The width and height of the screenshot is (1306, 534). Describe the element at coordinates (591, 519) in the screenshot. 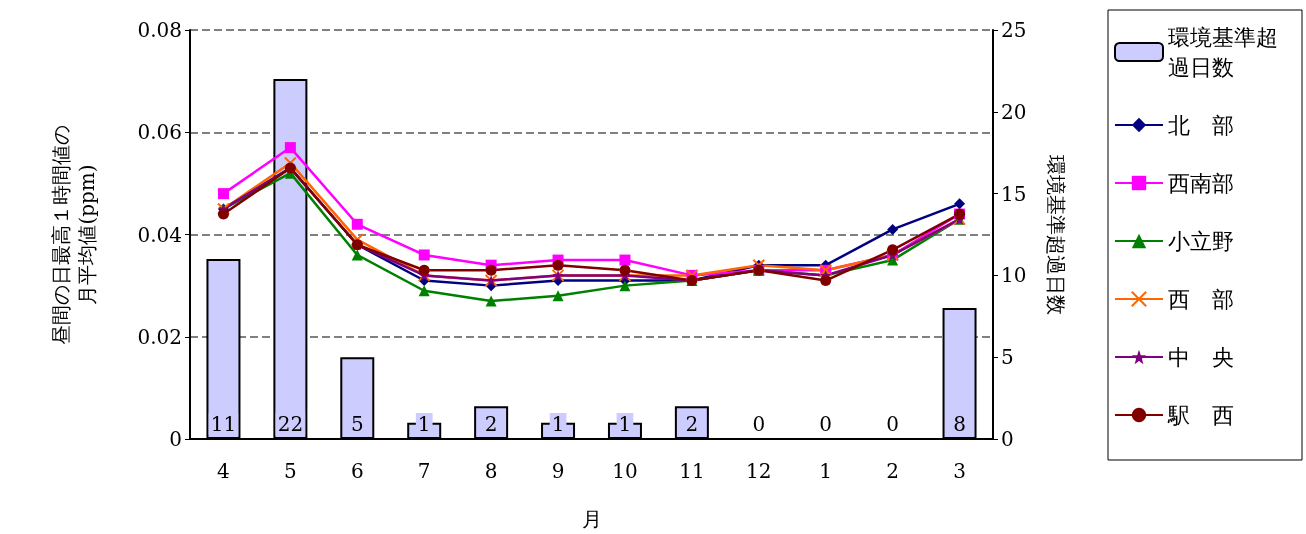

I see `x-axis-title: 月` at that location.